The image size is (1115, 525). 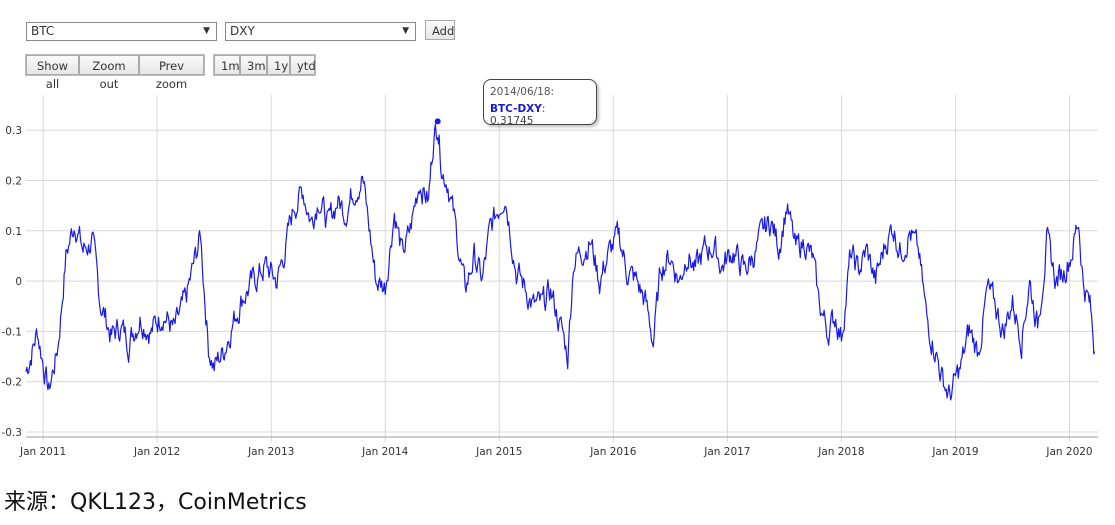 I want to click on x-tick-label: Jan 2015, so click(x=498, y=452).